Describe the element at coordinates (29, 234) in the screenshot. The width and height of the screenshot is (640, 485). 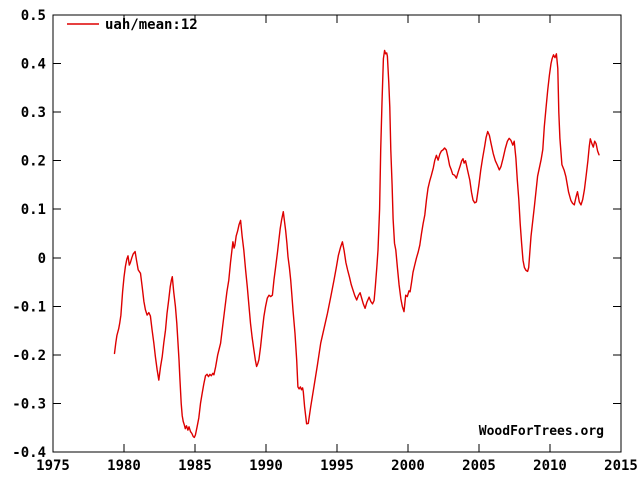
I see `y-axis-tick-labels: 0.5 0.4 0.3 0.2 0.1 0 -0.1 -0.2 -0.3 -0.4` at that location.